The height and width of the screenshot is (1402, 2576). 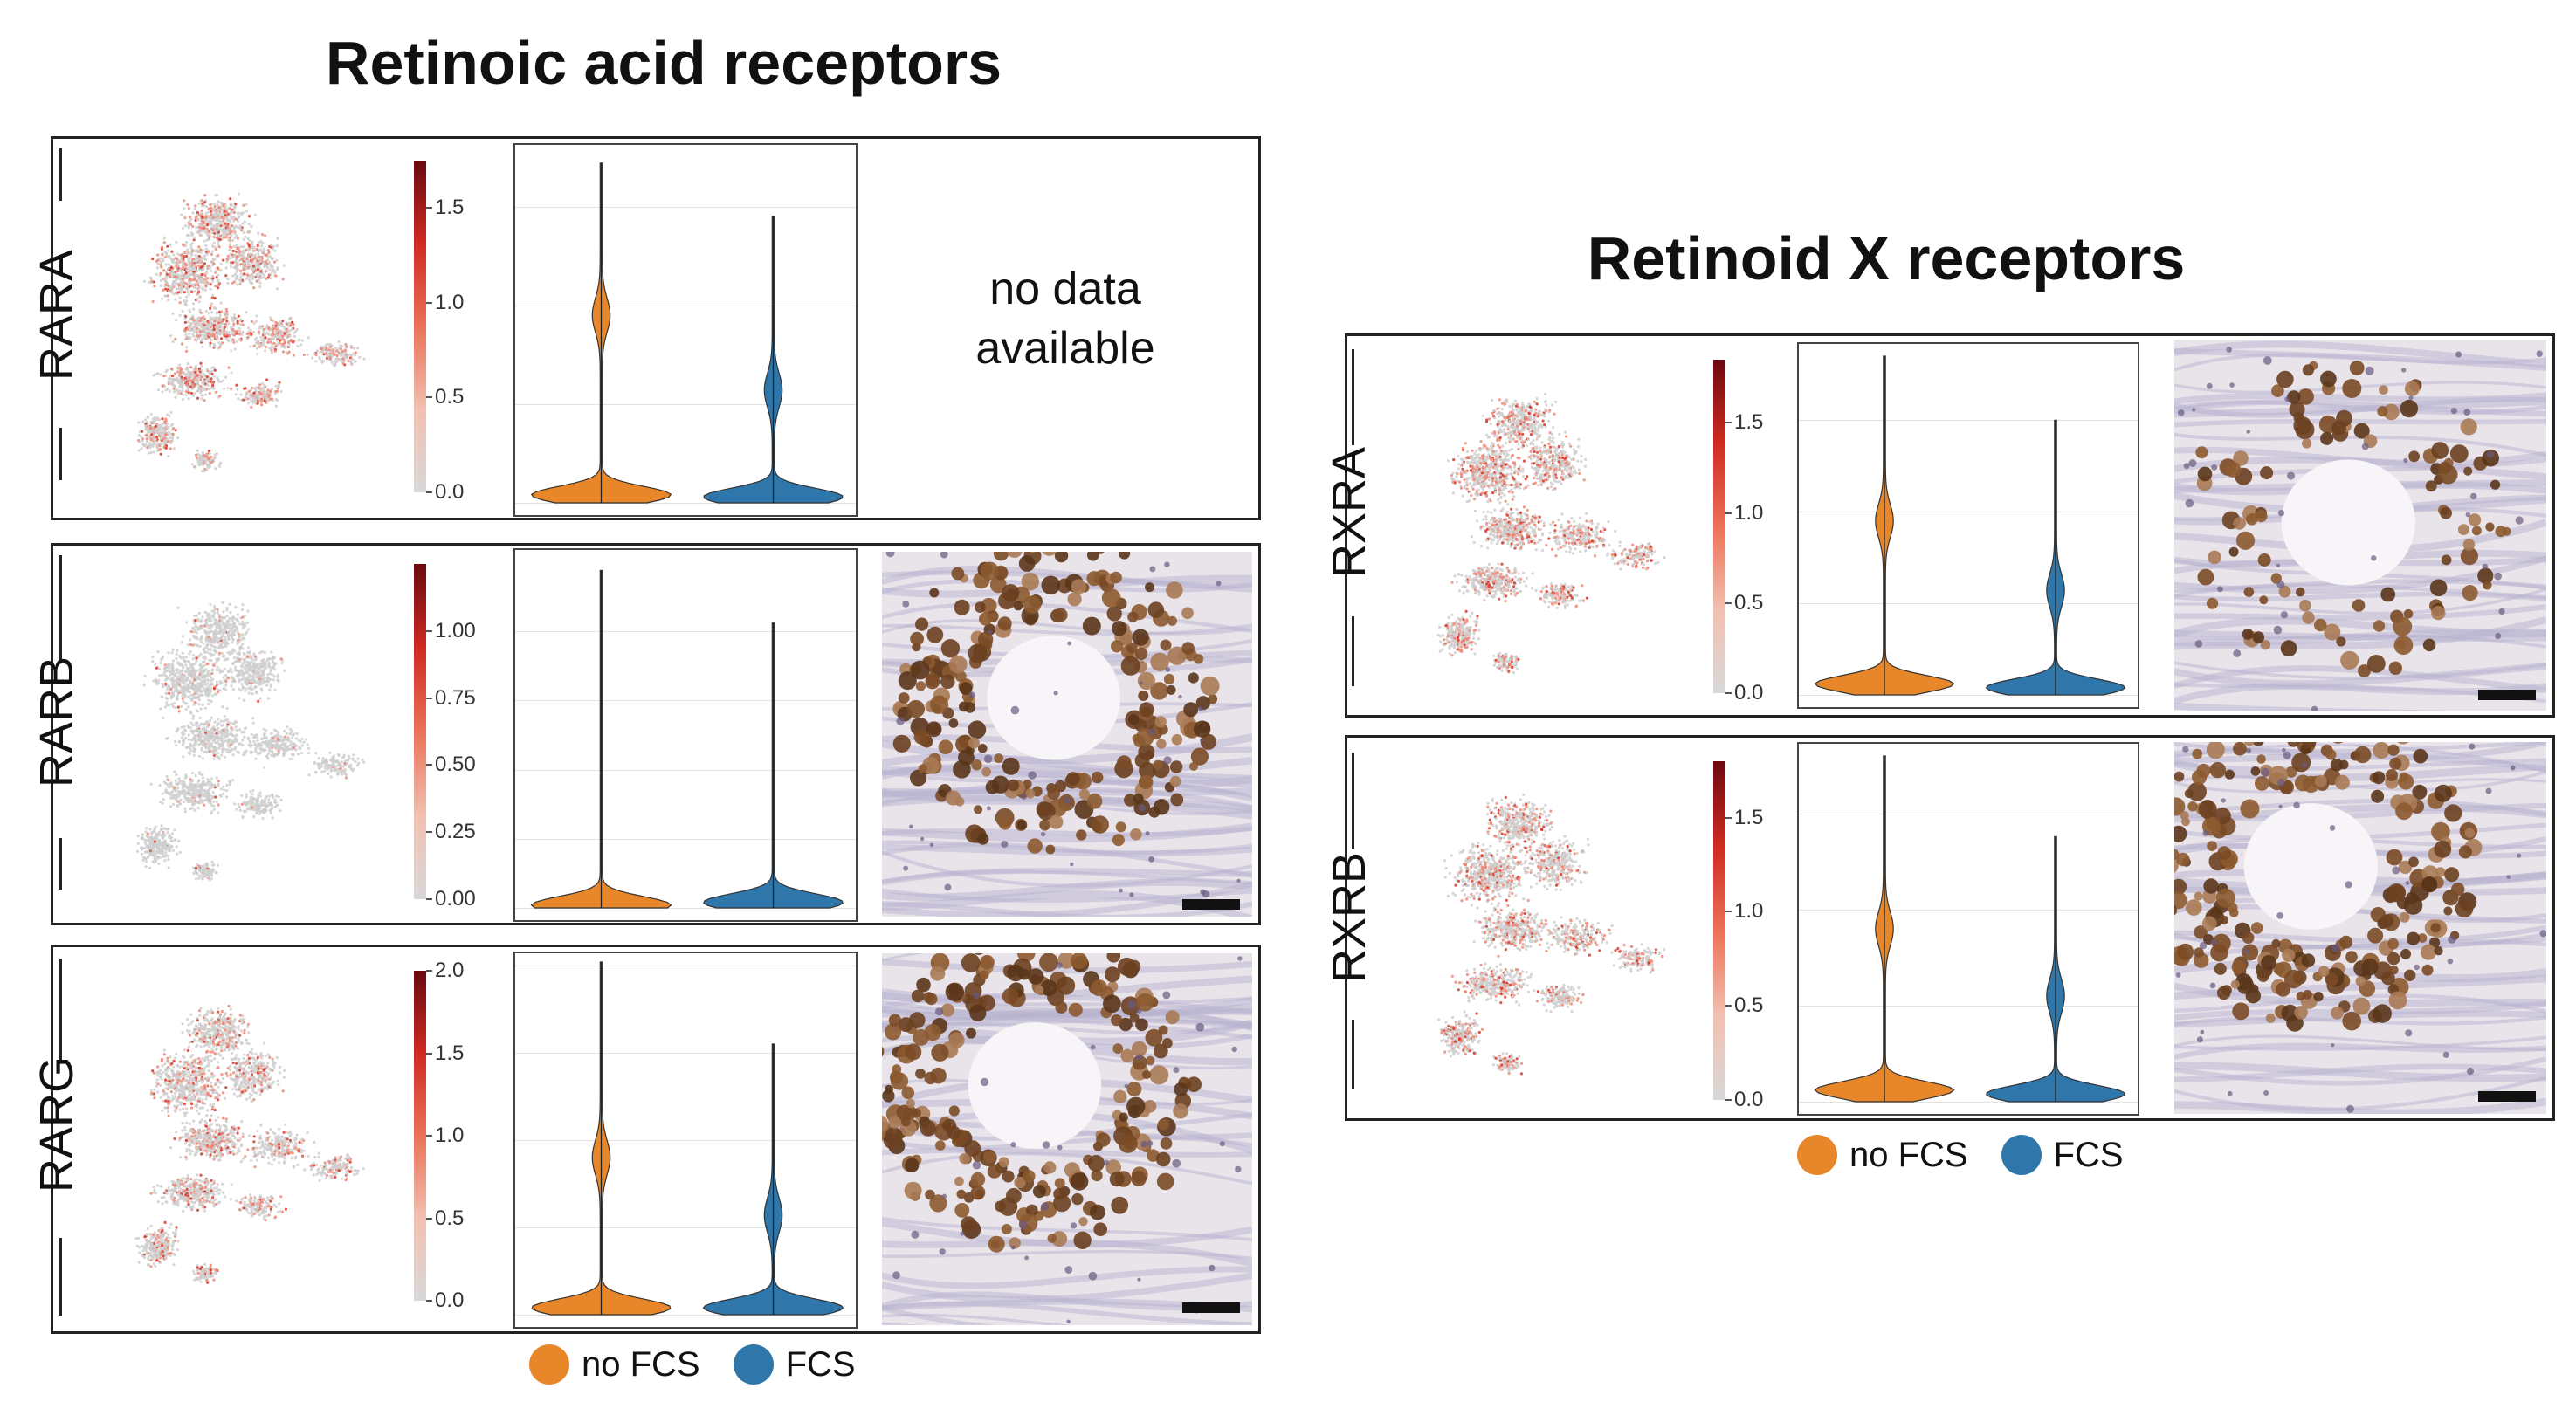 What do you see at coordinates (455, 899) in the screenshot?
I see `colorbar-tick-label: 0.00` at bounding box center [455, 899].